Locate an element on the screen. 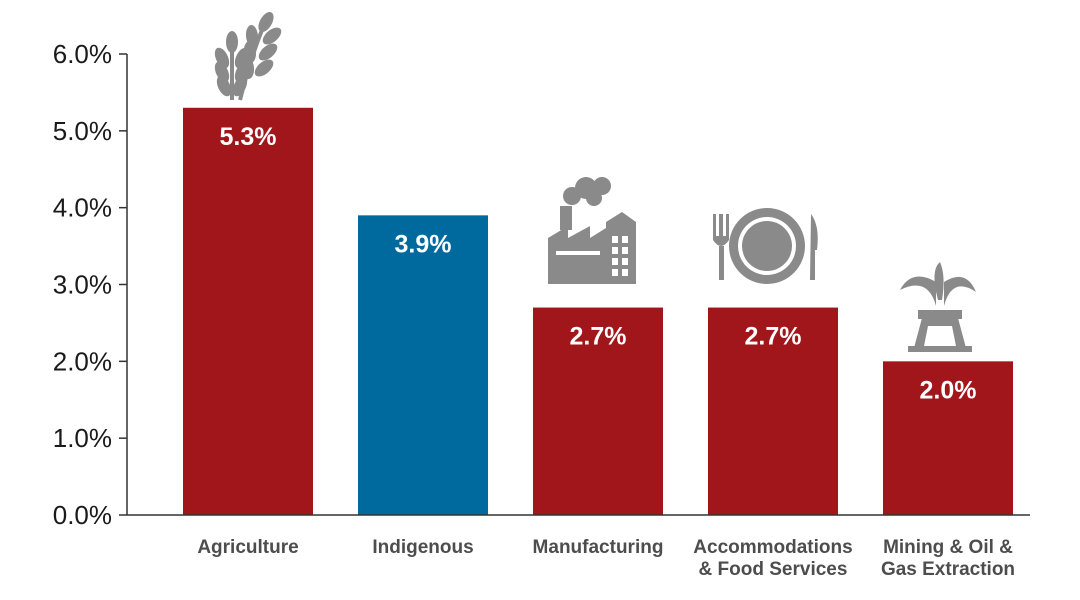 Image resolution: width=1080 pixels, height=600 pixels. x-category-label: Accommodations & Food Services is located at coordinates (772, 558).